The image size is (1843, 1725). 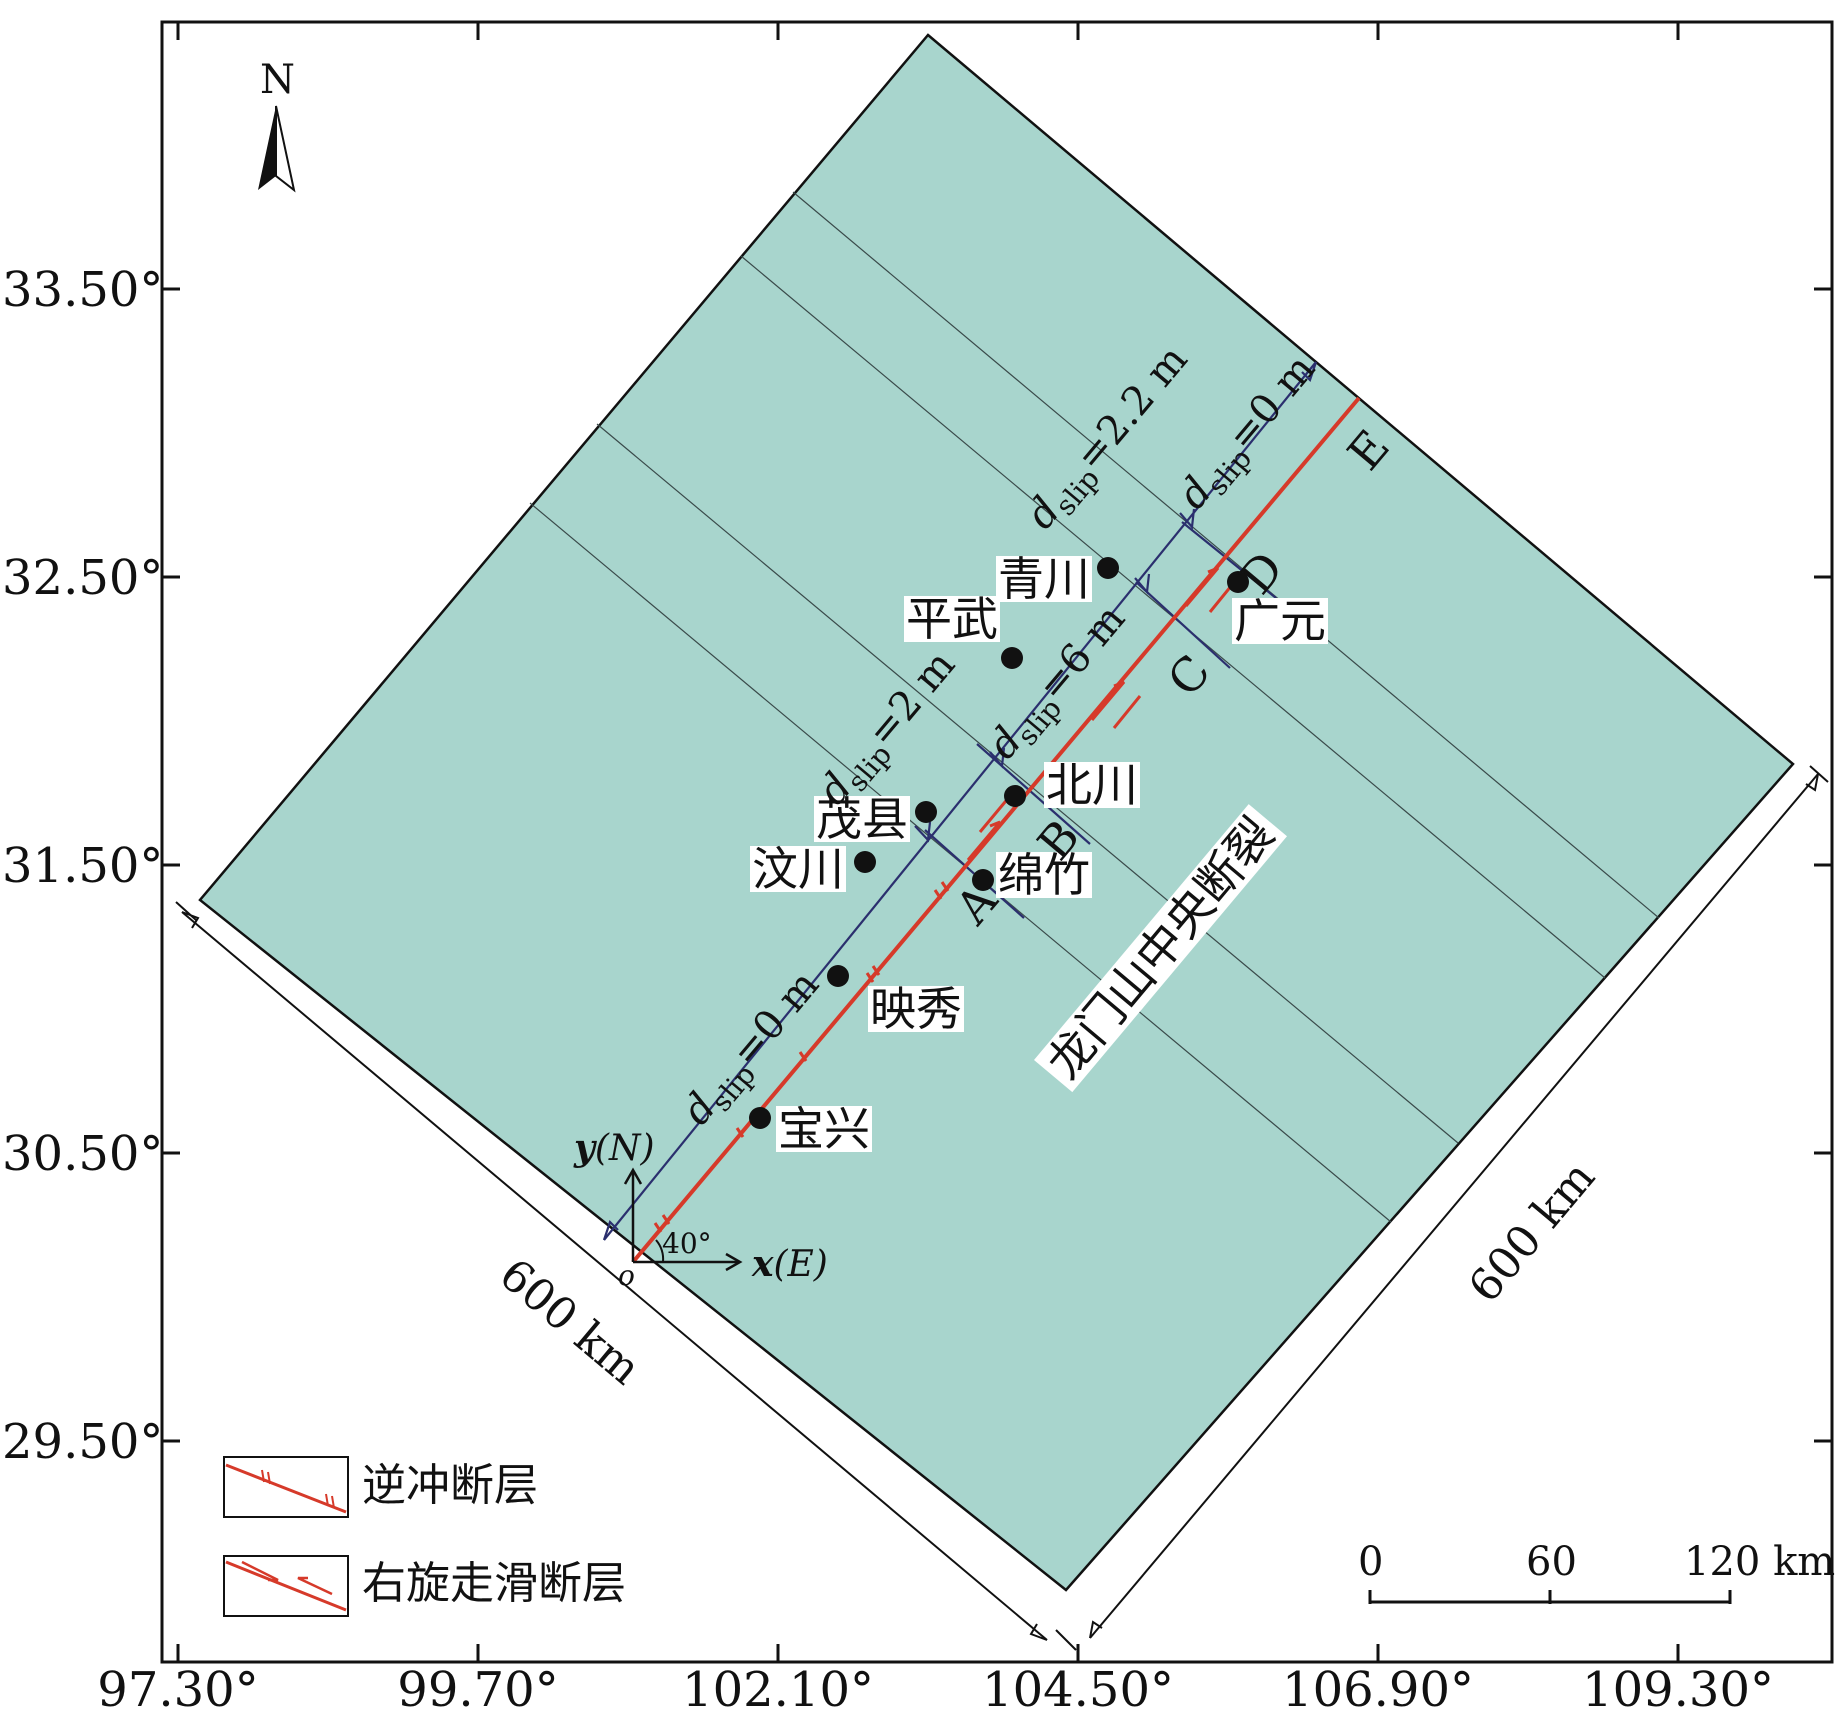 I want to click on pingwu-dot, so click(x=1012, y=658).